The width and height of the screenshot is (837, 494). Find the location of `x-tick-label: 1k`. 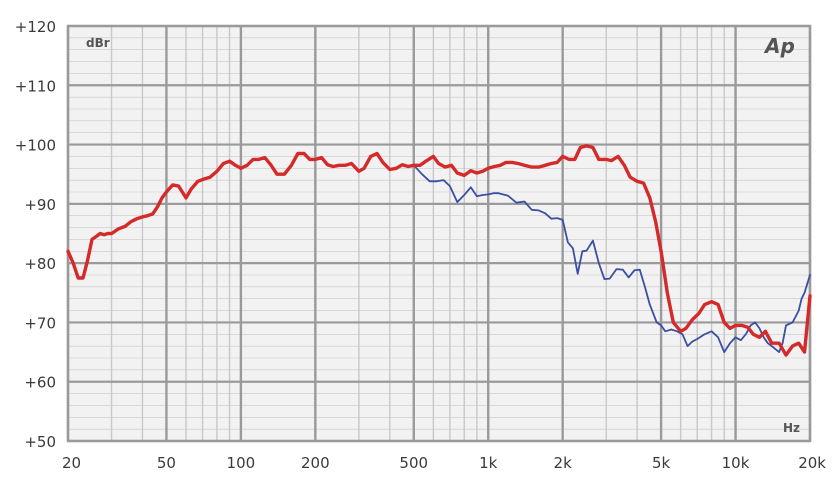

x-tick-label: 1k is located at coordinates (488, 463).